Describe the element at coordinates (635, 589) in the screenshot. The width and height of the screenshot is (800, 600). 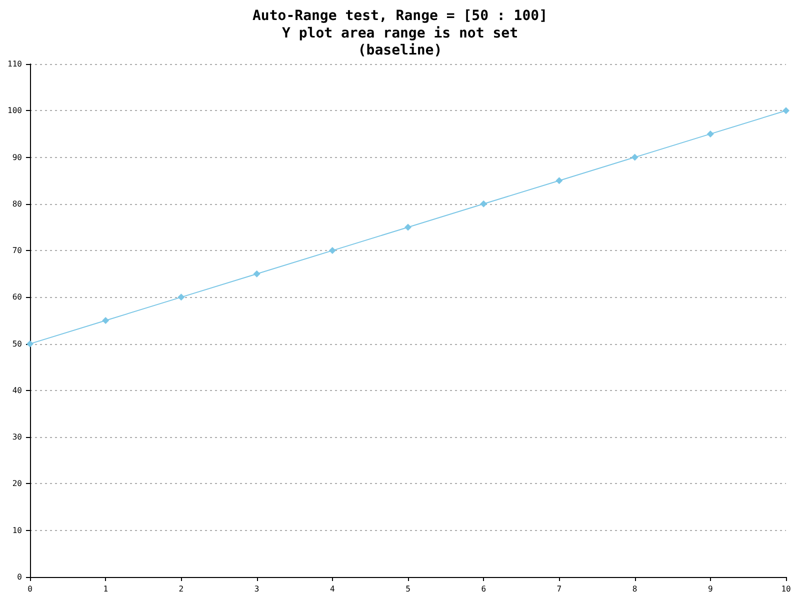
I see `x-tick-label: 8` at that location.